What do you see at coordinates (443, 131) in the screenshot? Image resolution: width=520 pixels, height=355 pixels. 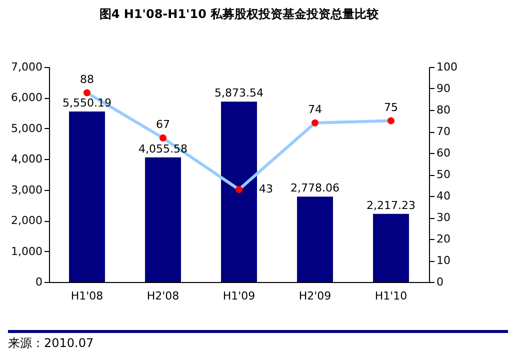 I see `y2-tick-label: 70` at bounding box center [443, 131].